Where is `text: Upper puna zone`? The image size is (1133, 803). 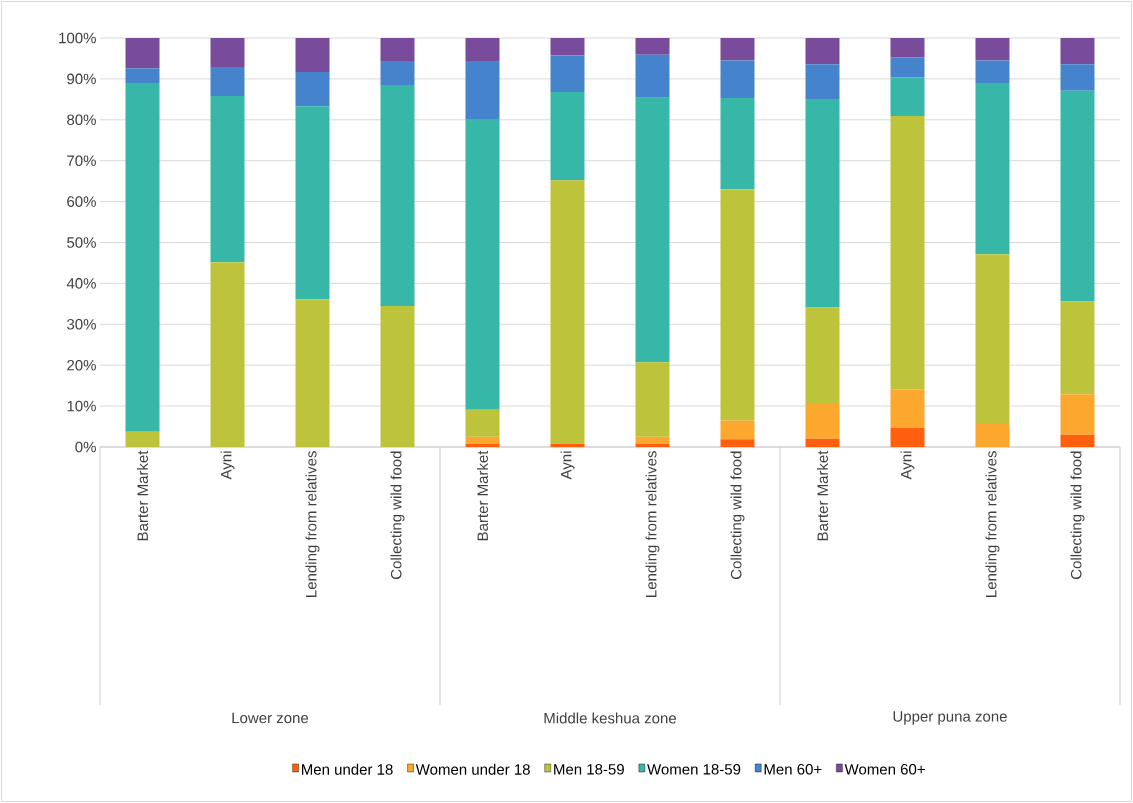
text: Upper puna zone is located at coordinates (950, 718).